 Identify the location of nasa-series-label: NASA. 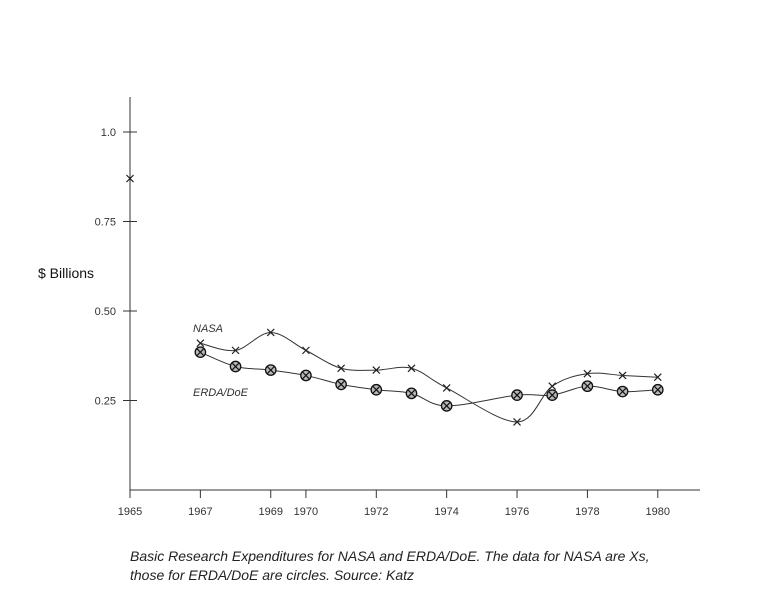
(208, 329).